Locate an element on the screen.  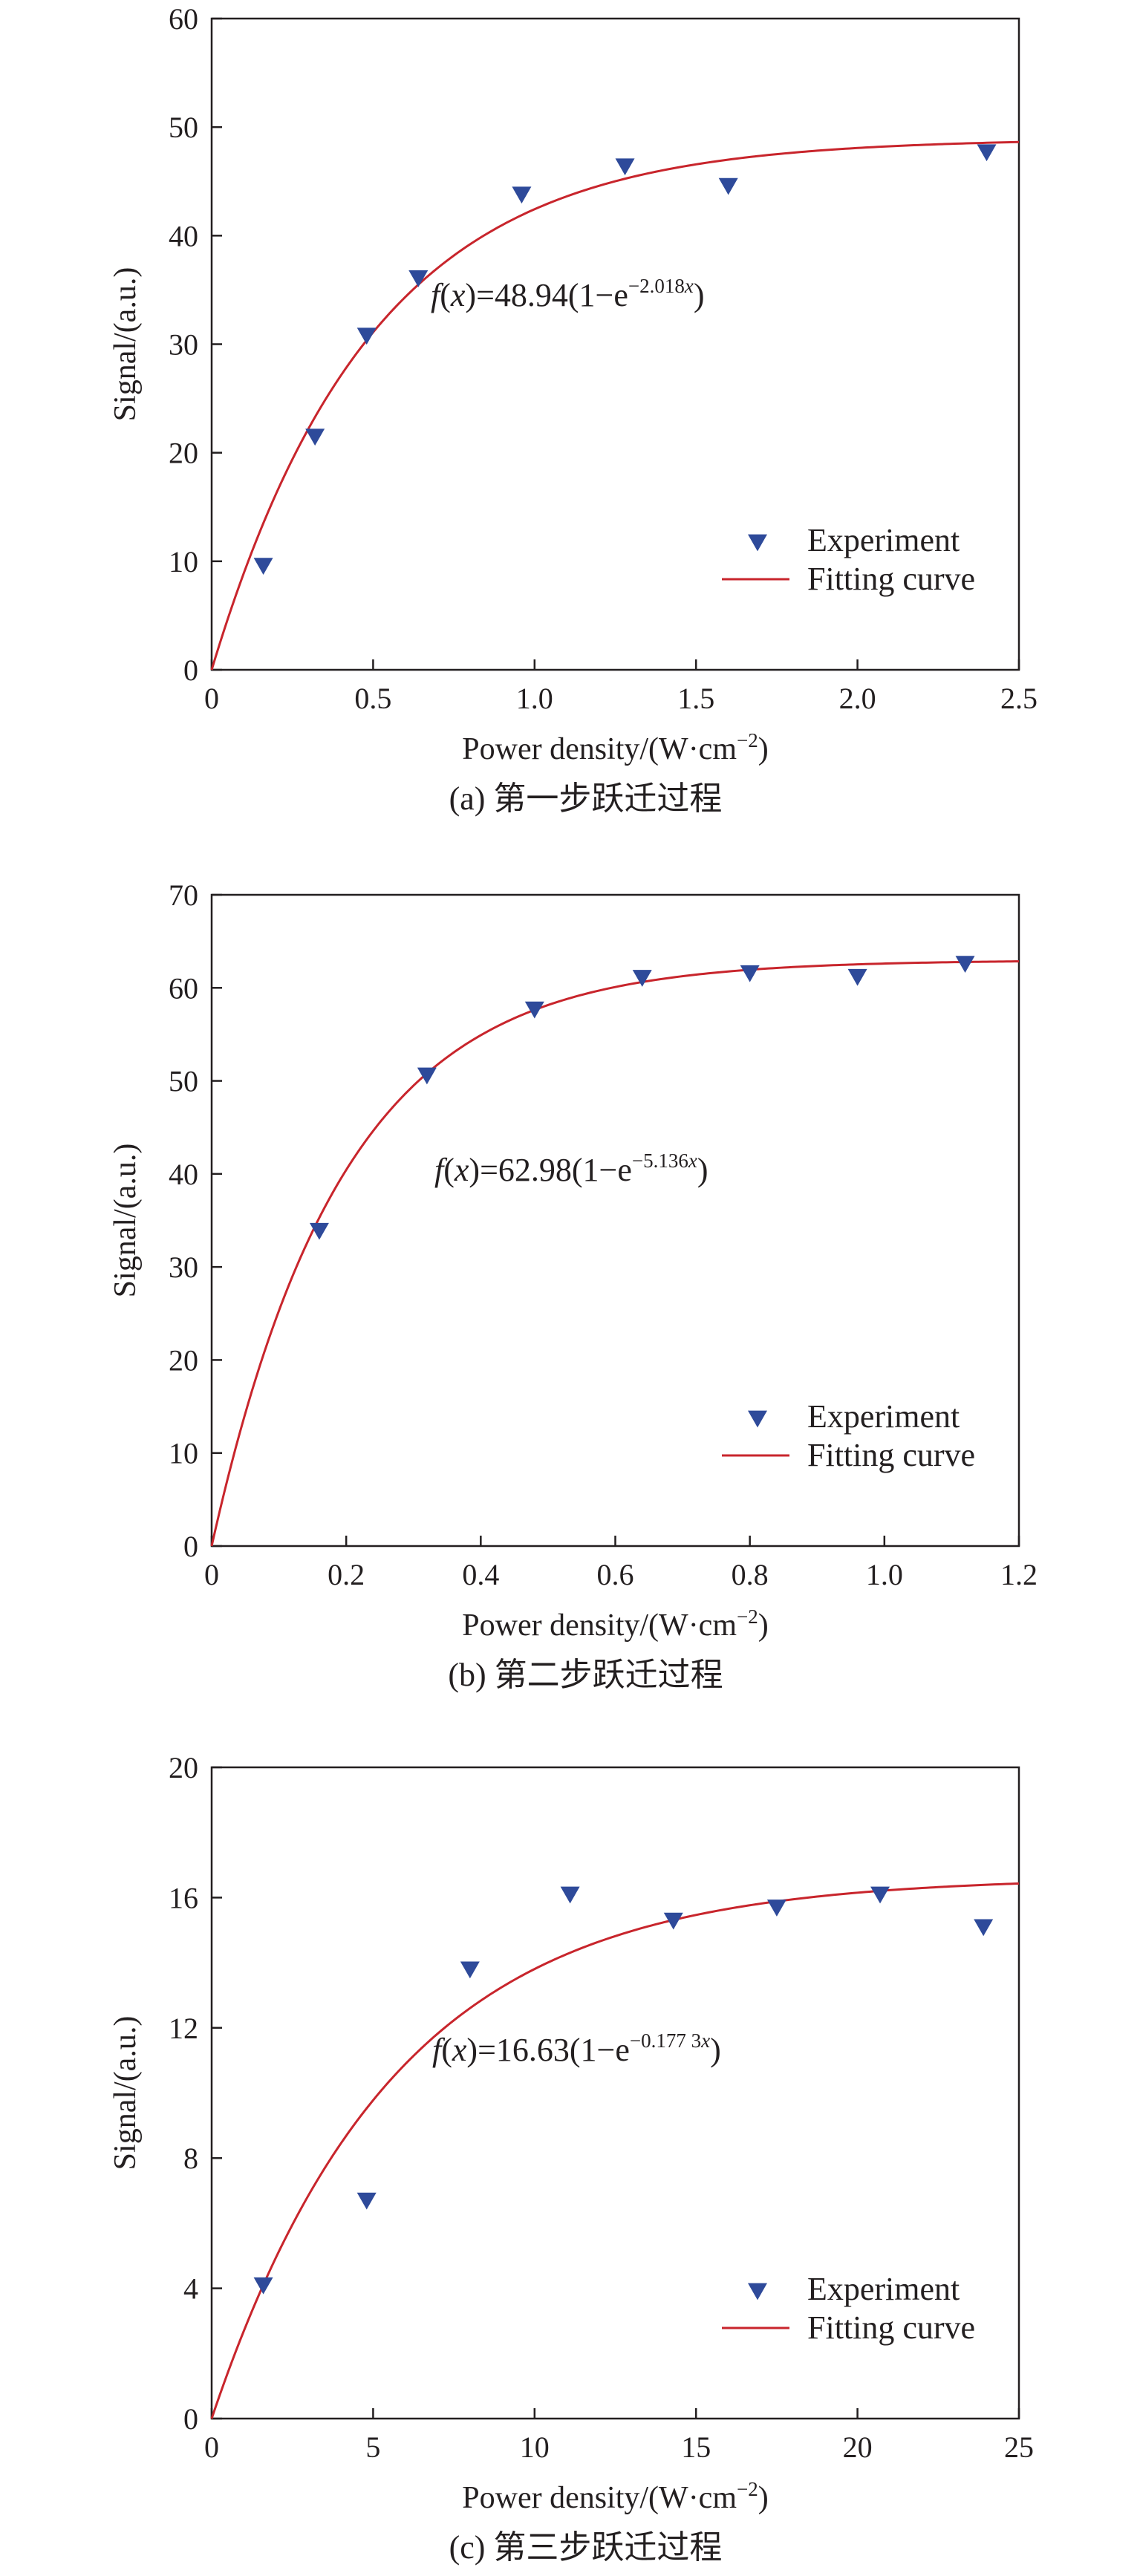
y-tick-label: 70 is located at coordinates (183, 895).